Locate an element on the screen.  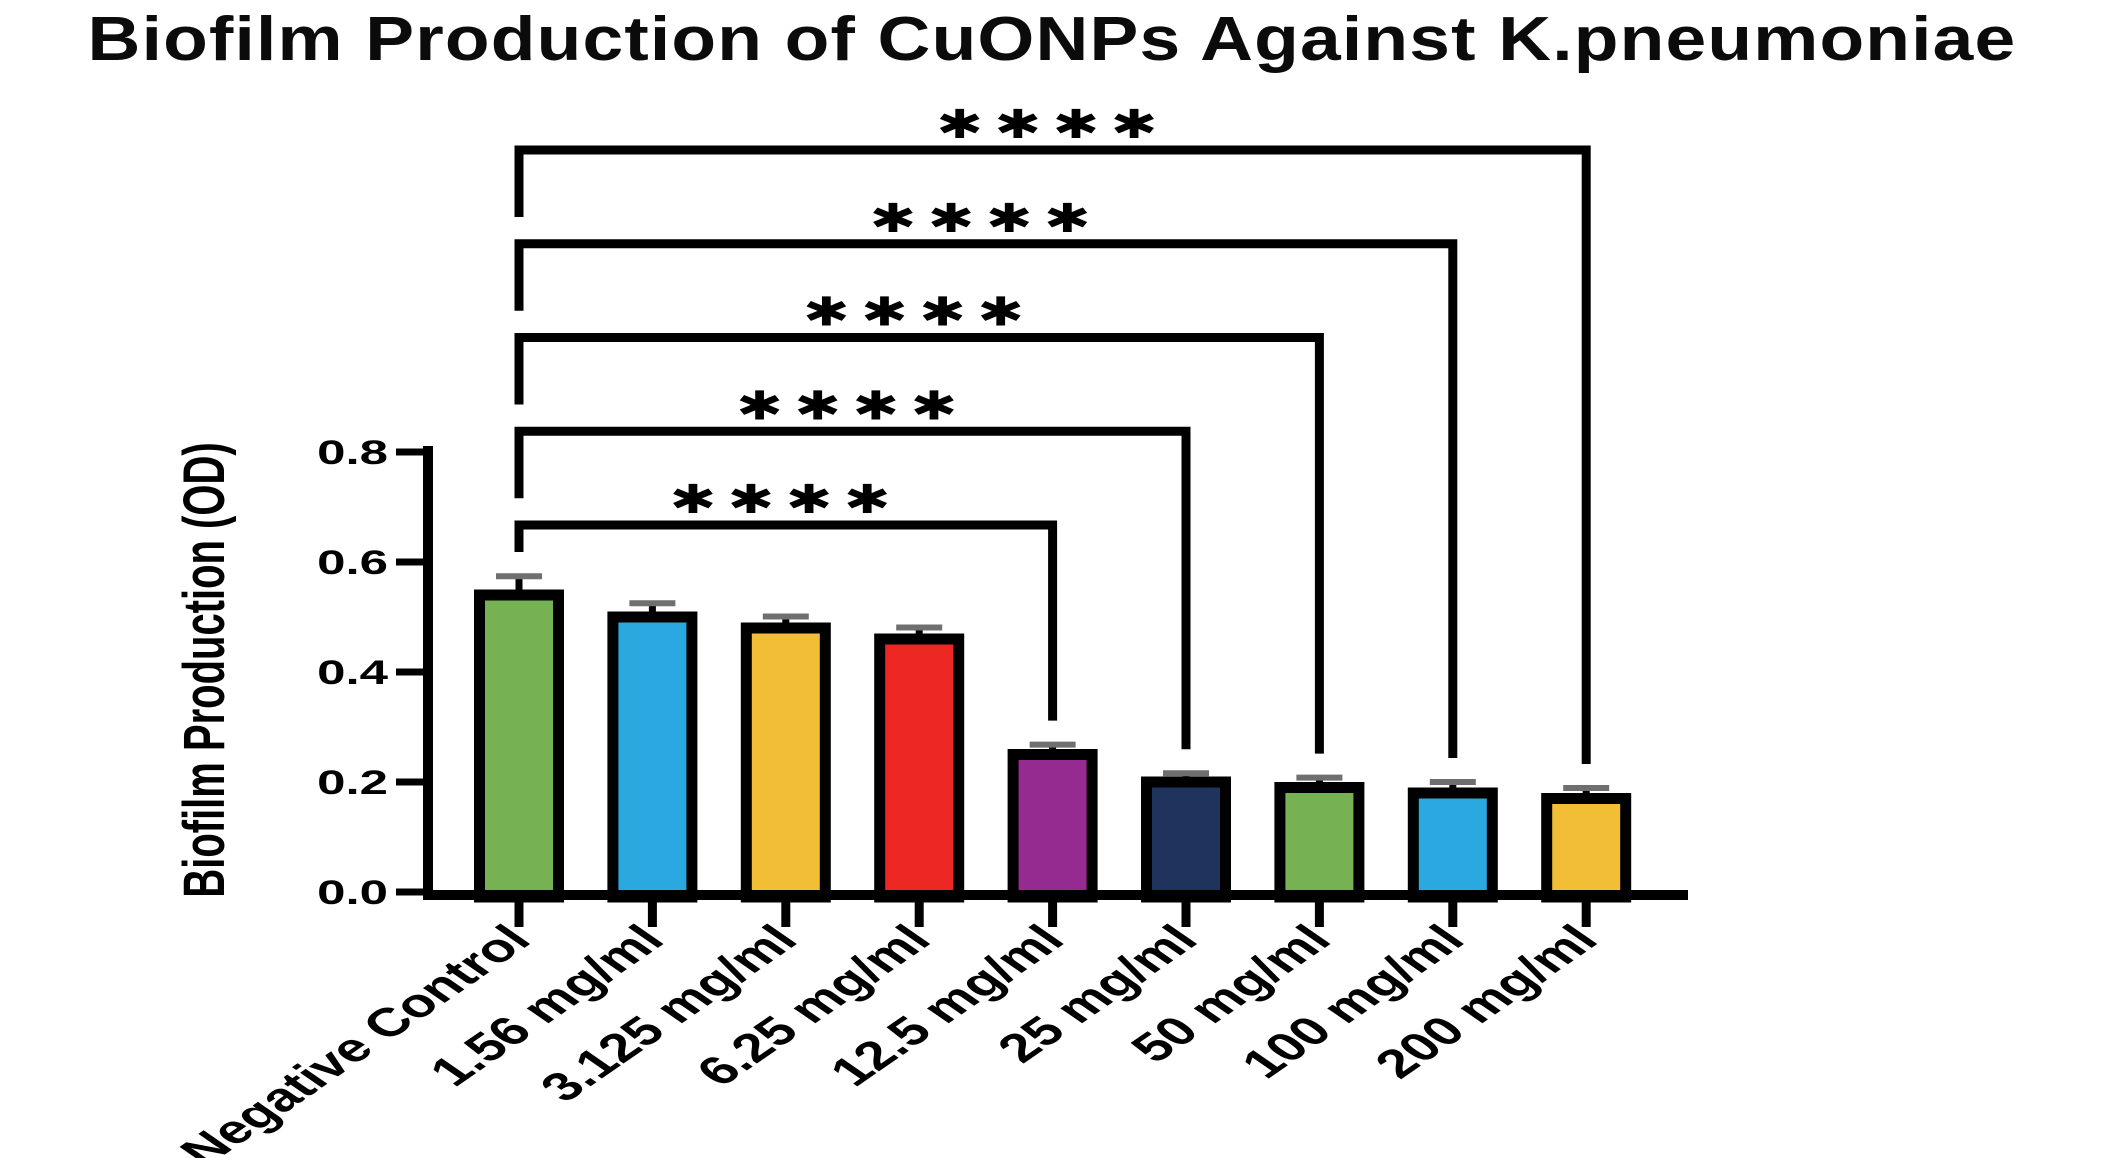
significance-stars-25-mg-ml: ✱✱✱✱ is located at coordinates (852, 406).